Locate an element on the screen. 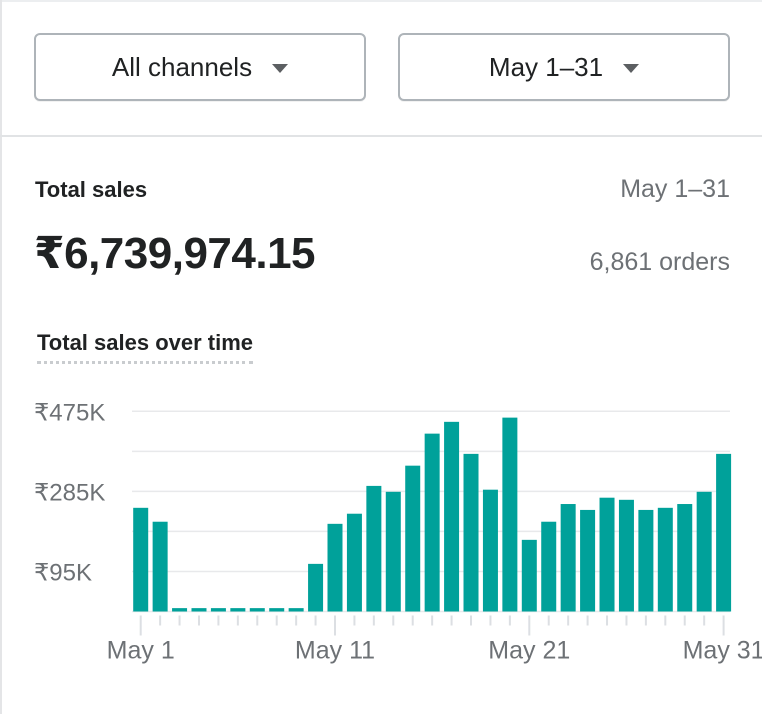 The height and width of the screenshot is (714, 762). x-axis: May 1 May 11 May 21 May 31 is located at coordinates (434, 640).